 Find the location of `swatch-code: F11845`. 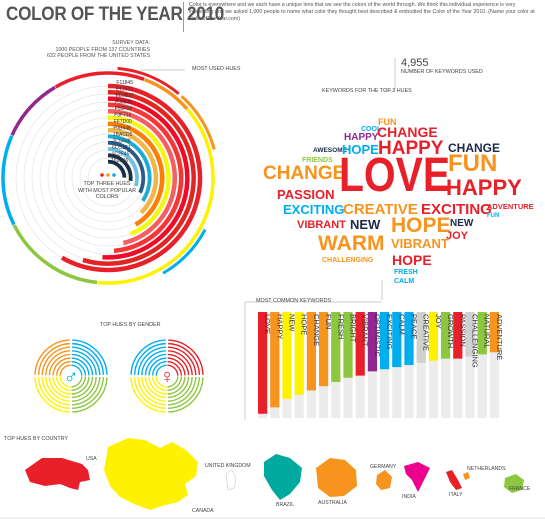

swatch-code: F11845 is located at coordinates (124, 83).